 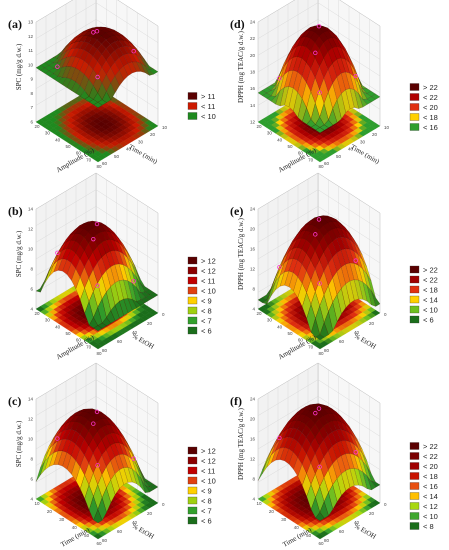 I want to click on legend-label: < 9, so click(x=206, y=301).